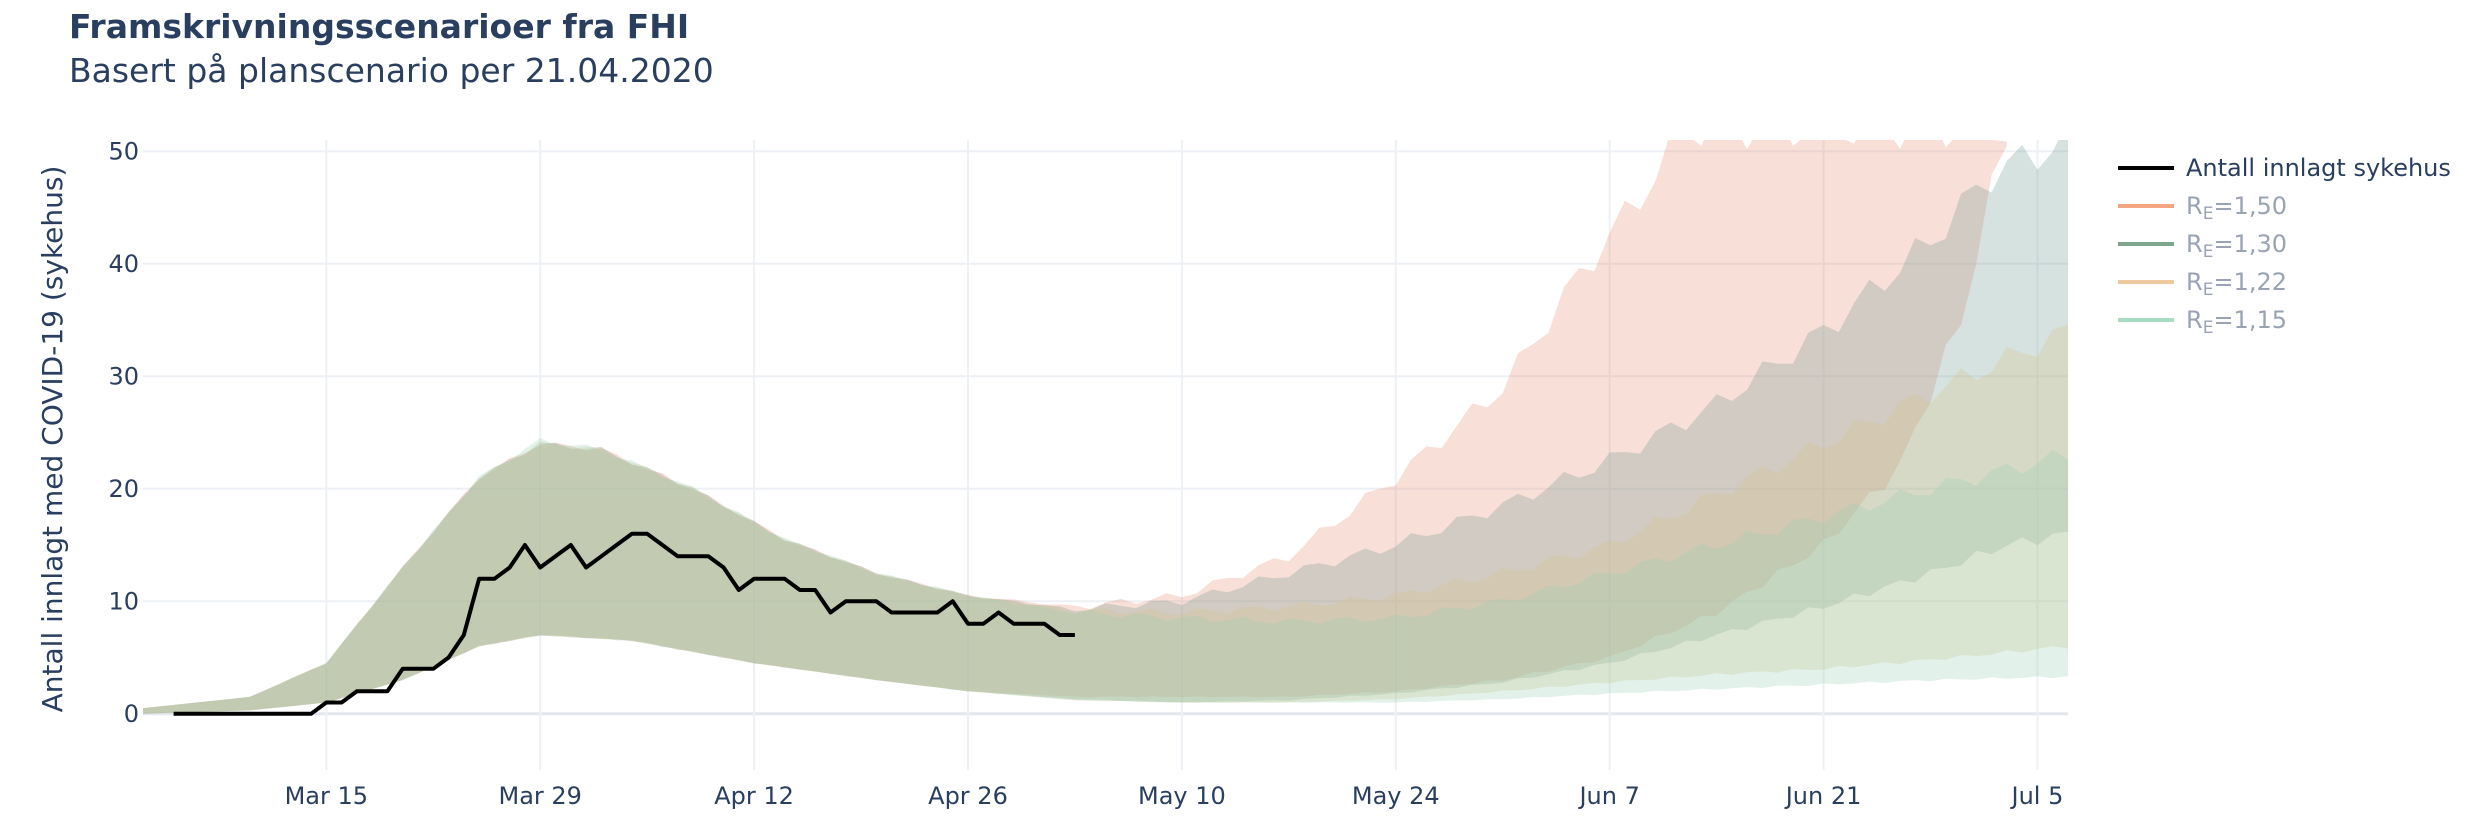  I want to click on legend-item: Antall innlagt sykehus, so click(2284, 168).